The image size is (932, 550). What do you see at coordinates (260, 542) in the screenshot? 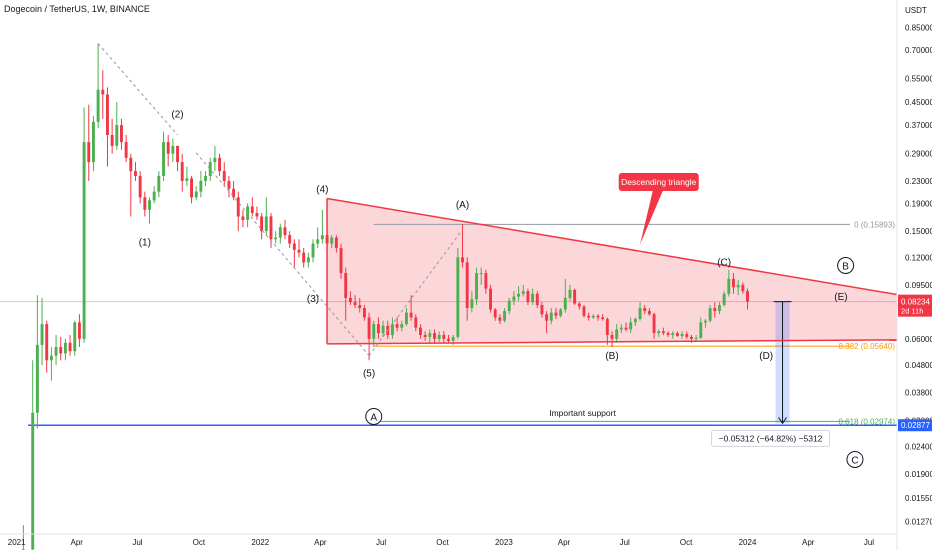
I see `time-tick-label: 2022` at bounding box center [260, 542].